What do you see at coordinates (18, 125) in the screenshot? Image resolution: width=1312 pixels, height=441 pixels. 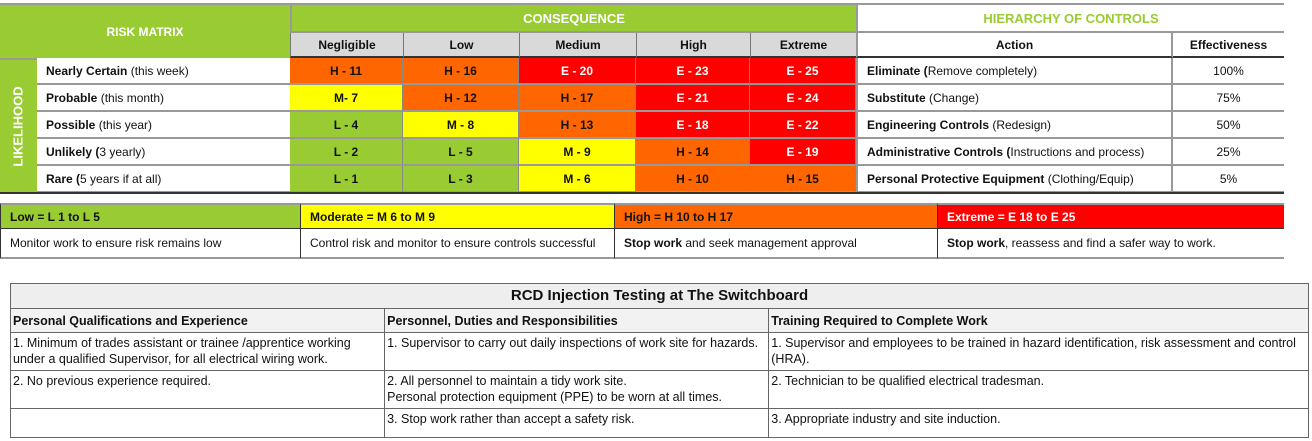 I see `likelihood-label: LIKELIHOOD` at bounding box center [18, 125].